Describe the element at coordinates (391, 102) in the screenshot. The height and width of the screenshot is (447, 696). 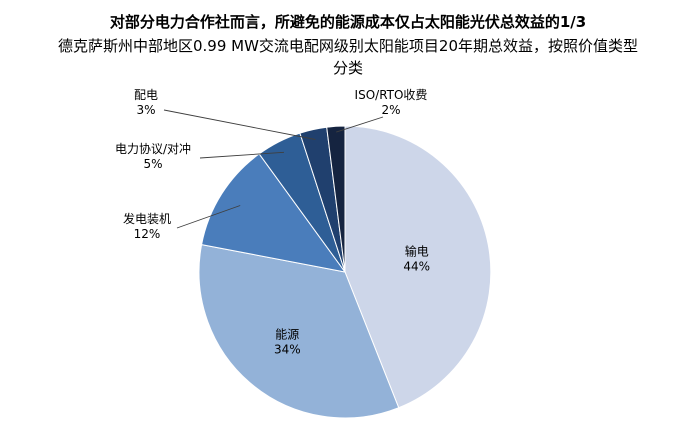
I see `slice-label-outside-5: ISO/RTO收费 2%` at that location.